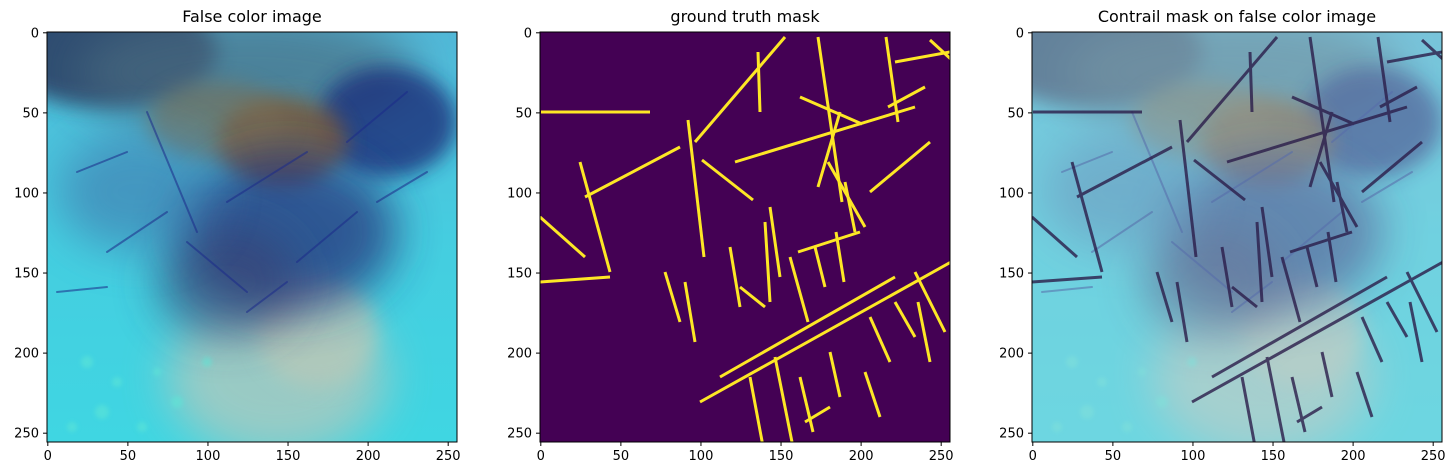  I want to click on panel-title: Contrail mask on false color image, so click(1237, 16).